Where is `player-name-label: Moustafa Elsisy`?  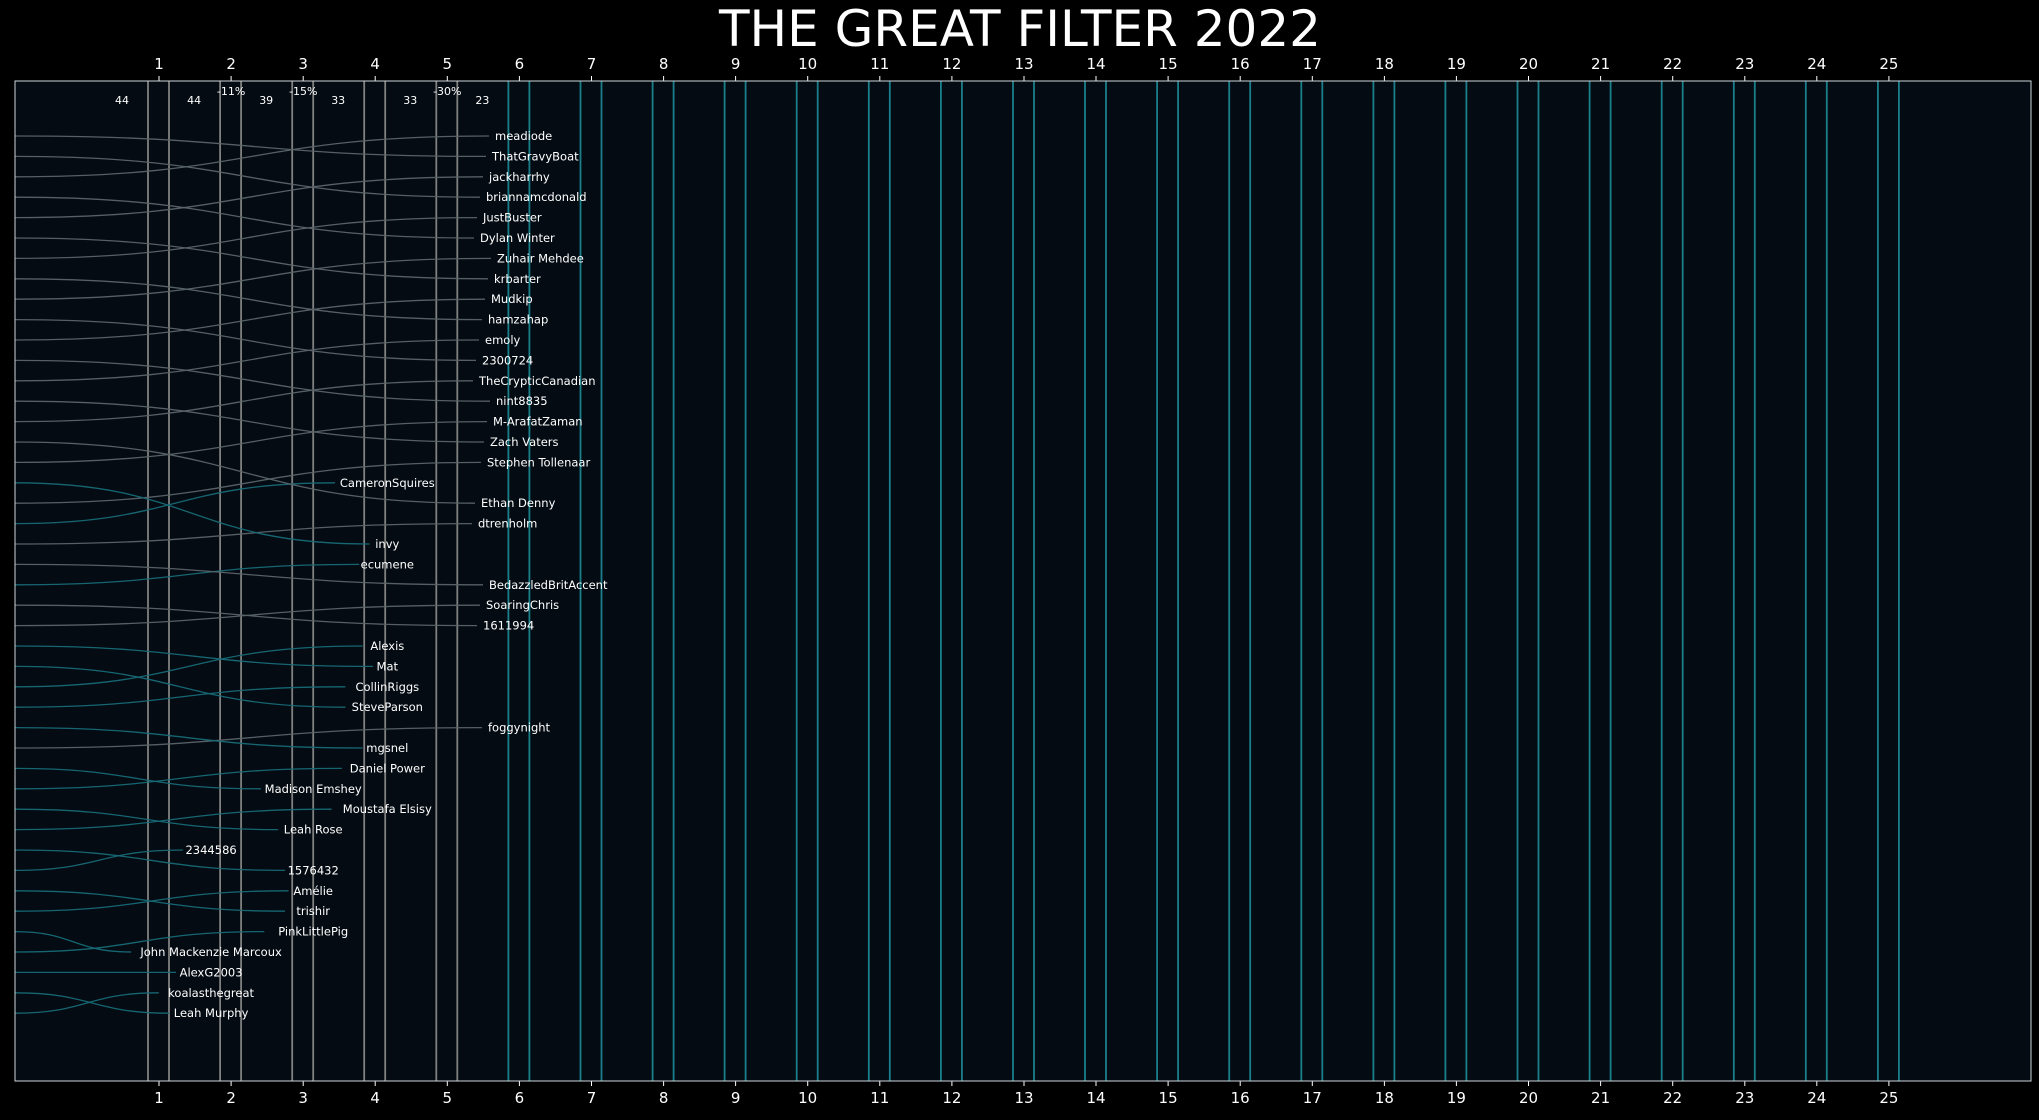 player-name-label: Moustafa Elsisy is located at coordinates (387, 809).